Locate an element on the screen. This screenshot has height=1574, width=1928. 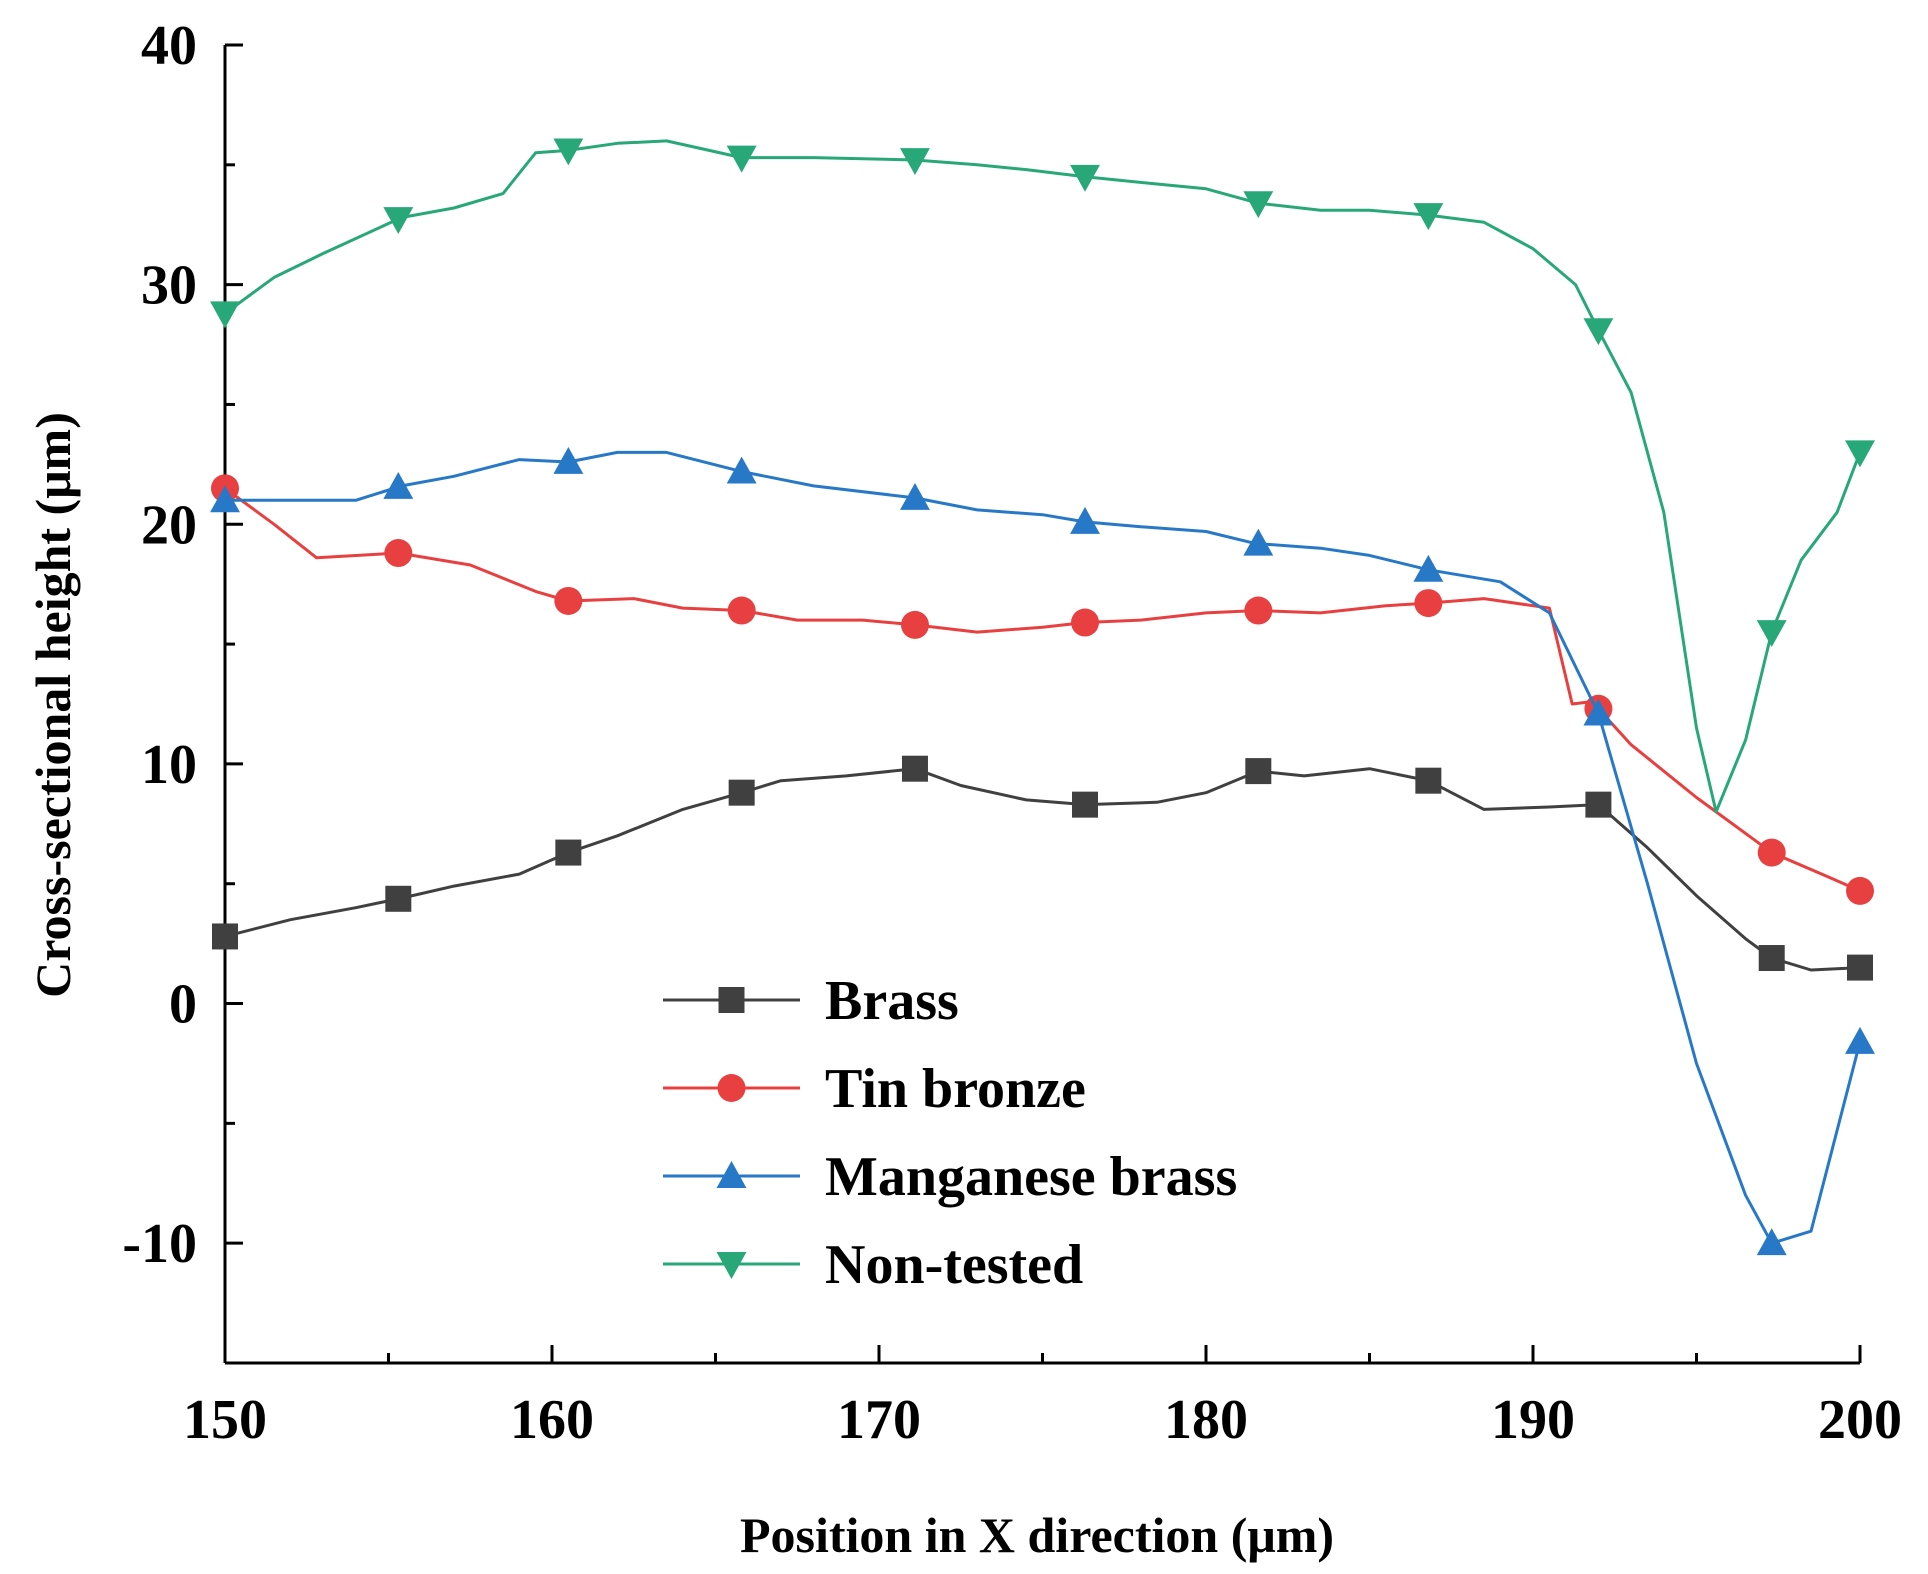
x-tick-label: 180 is located at coordinates (1206, 1420).